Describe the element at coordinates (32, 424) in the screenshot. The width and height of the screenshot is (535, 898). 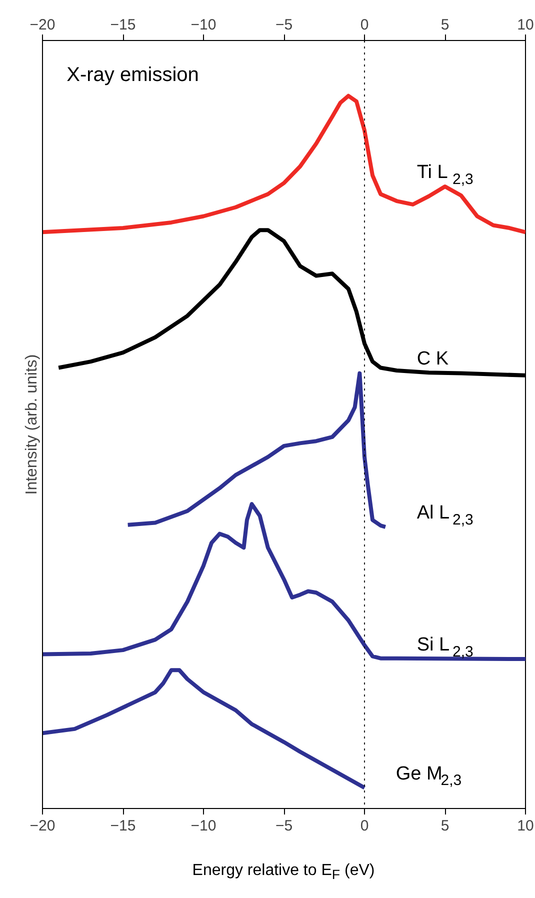
I see `y-axis-title: Intensity (arb. units)` at that location.